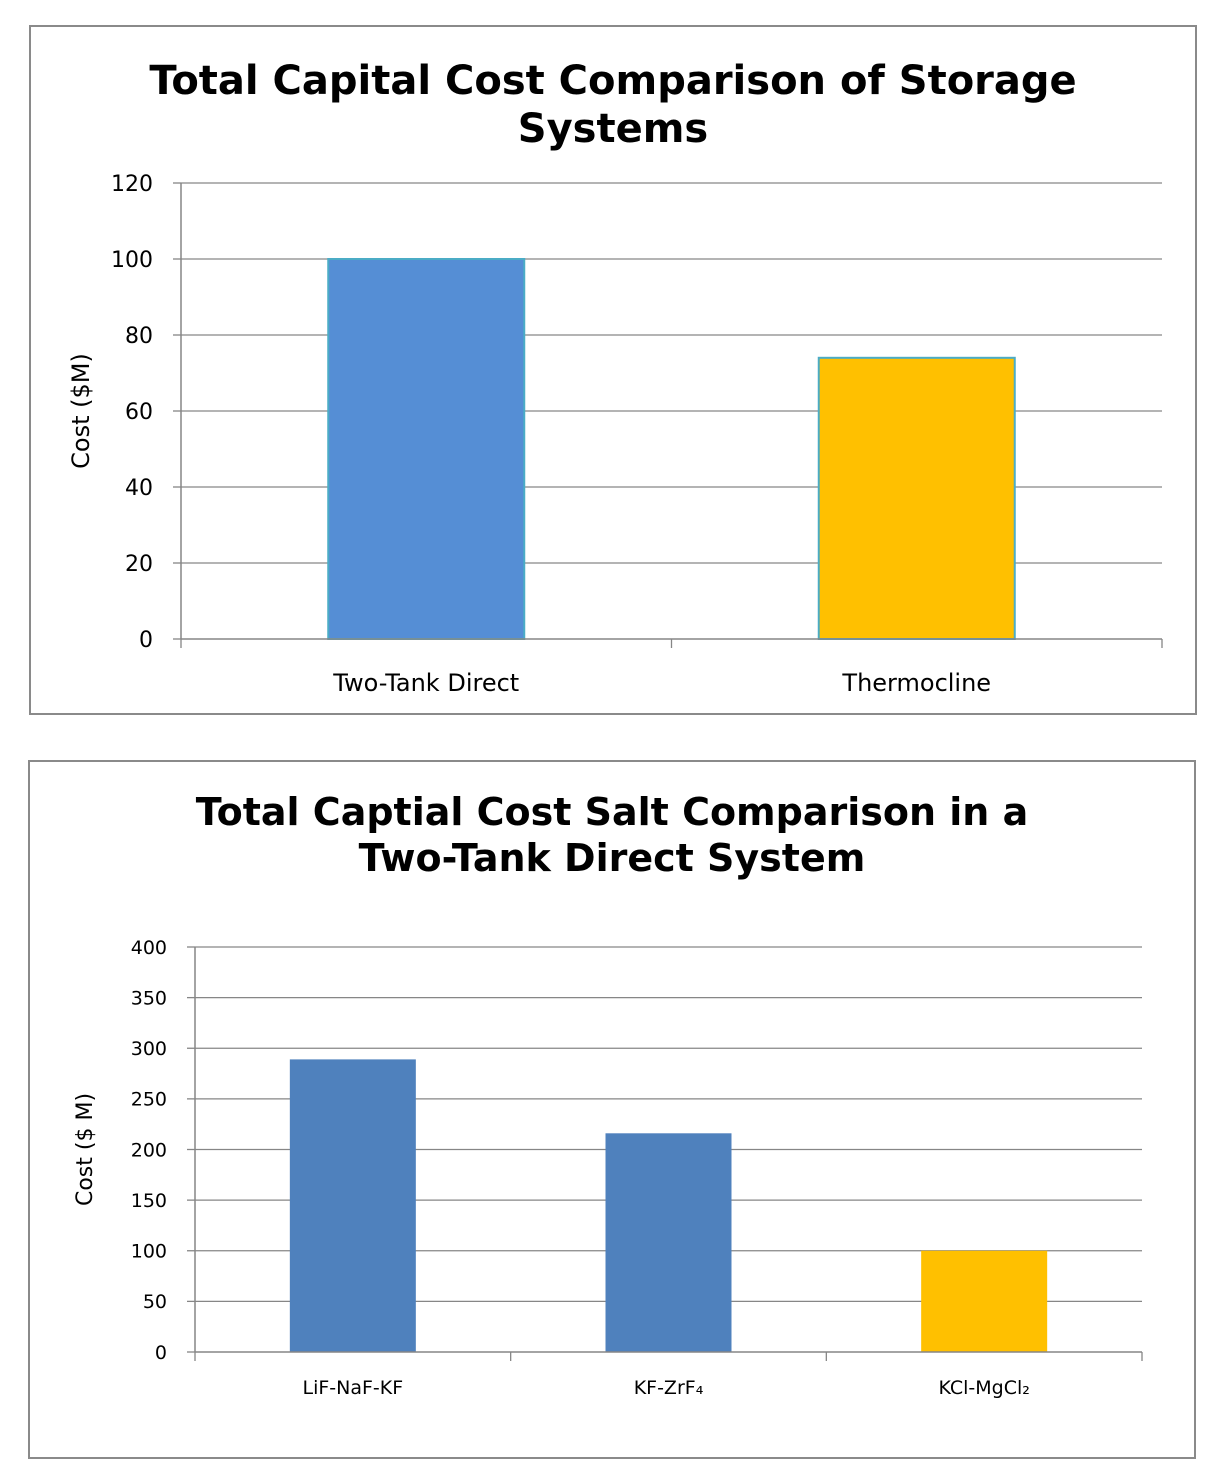 The width and height of the screenshot is (1224, 1484). I want to click on y-tick-label: 250, so click(149, 1100).